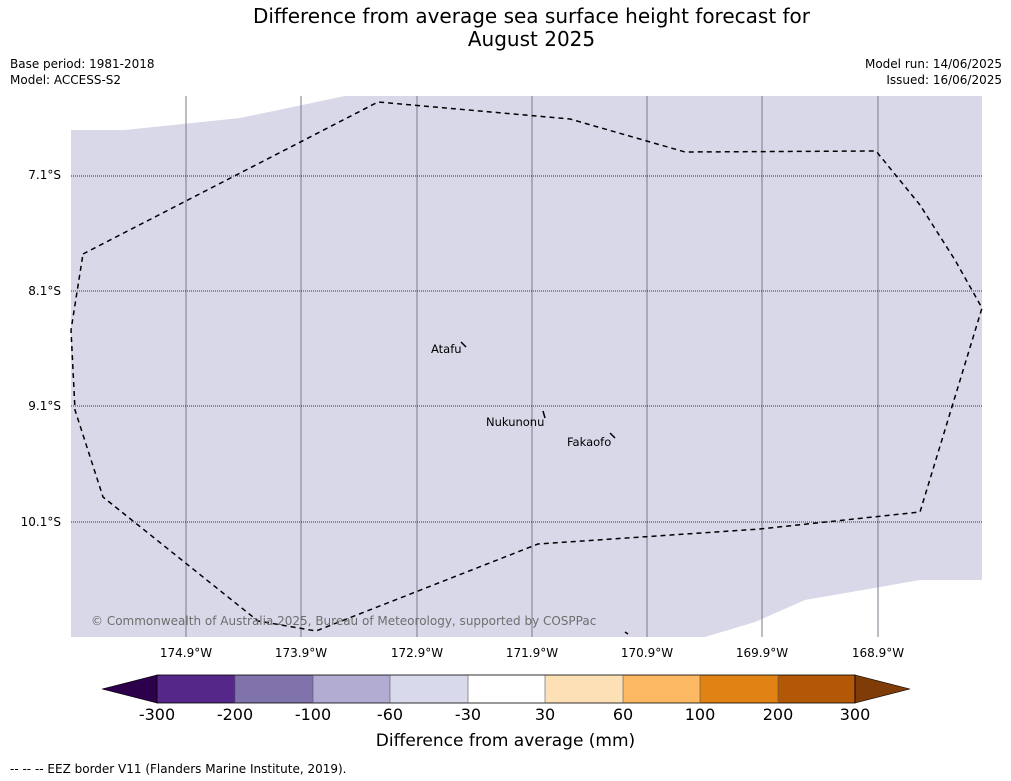 This screenshot has width=1011, height=781. I want to click on model-run: Model run: 14/06/2025, so click(933, 64).